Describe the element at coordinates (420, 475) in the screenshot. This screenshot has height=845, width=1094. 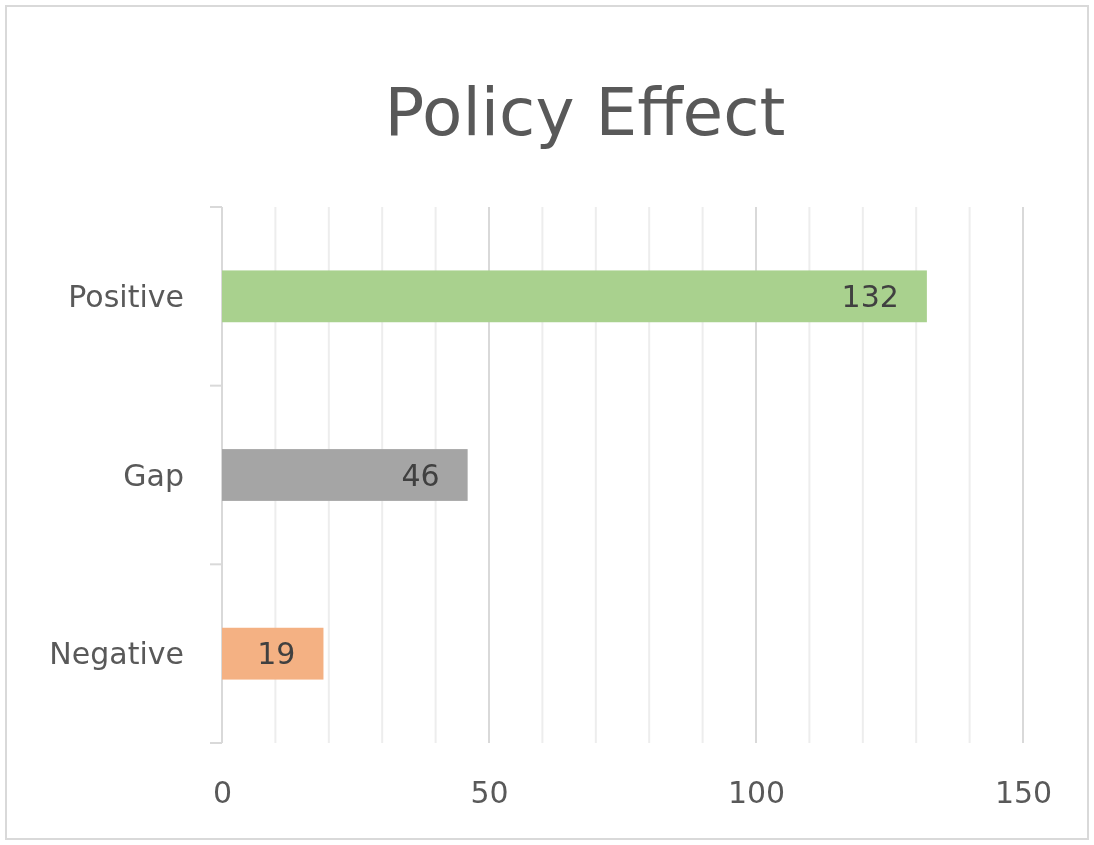
I see `data-label: 46` at that location.